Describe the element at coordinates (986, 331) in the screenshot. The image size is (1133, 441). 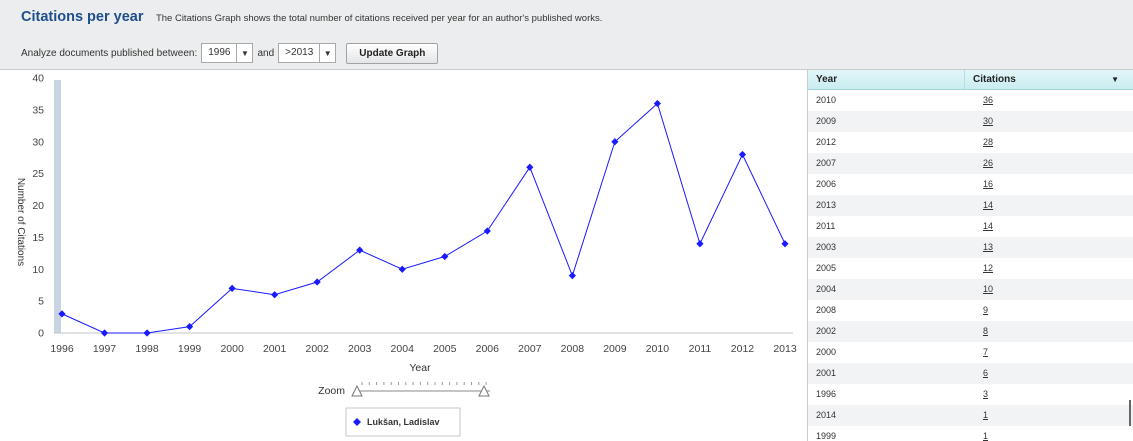
I see `table-cell-citations-link: 8` at that location.